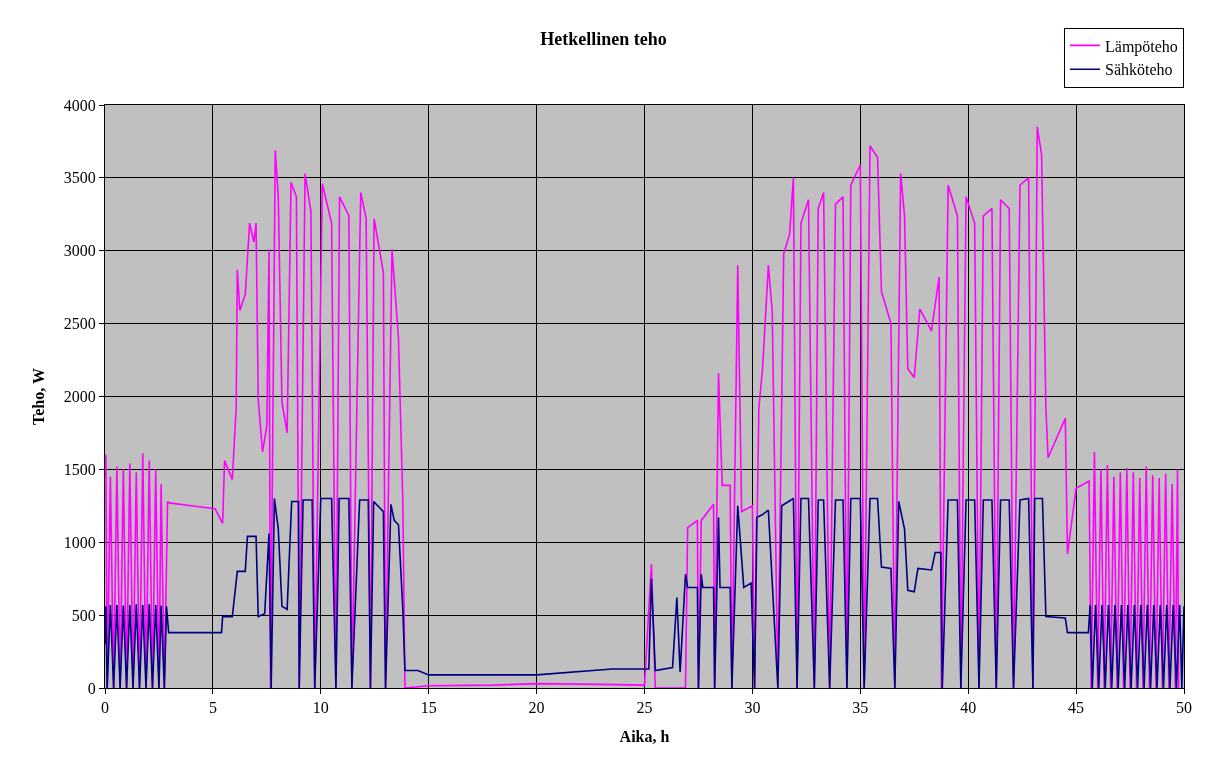  I want to click on y-tick-label: 2500, so click(79, 324).